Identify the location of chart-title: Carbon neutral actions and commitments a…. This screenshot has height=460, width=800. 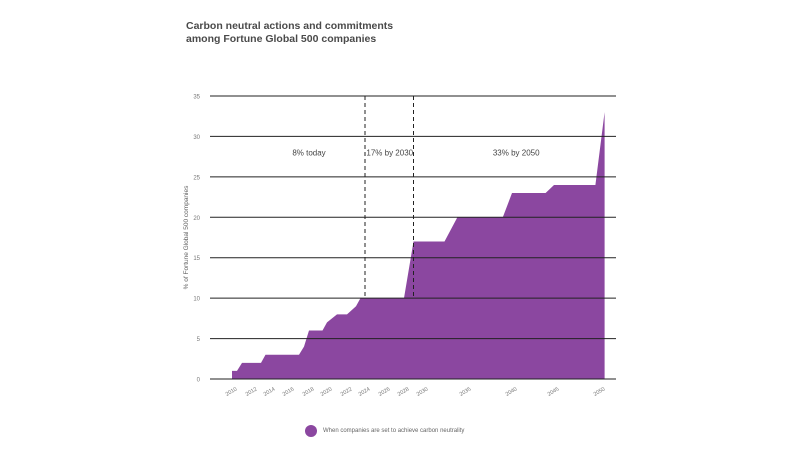
(289, 33).